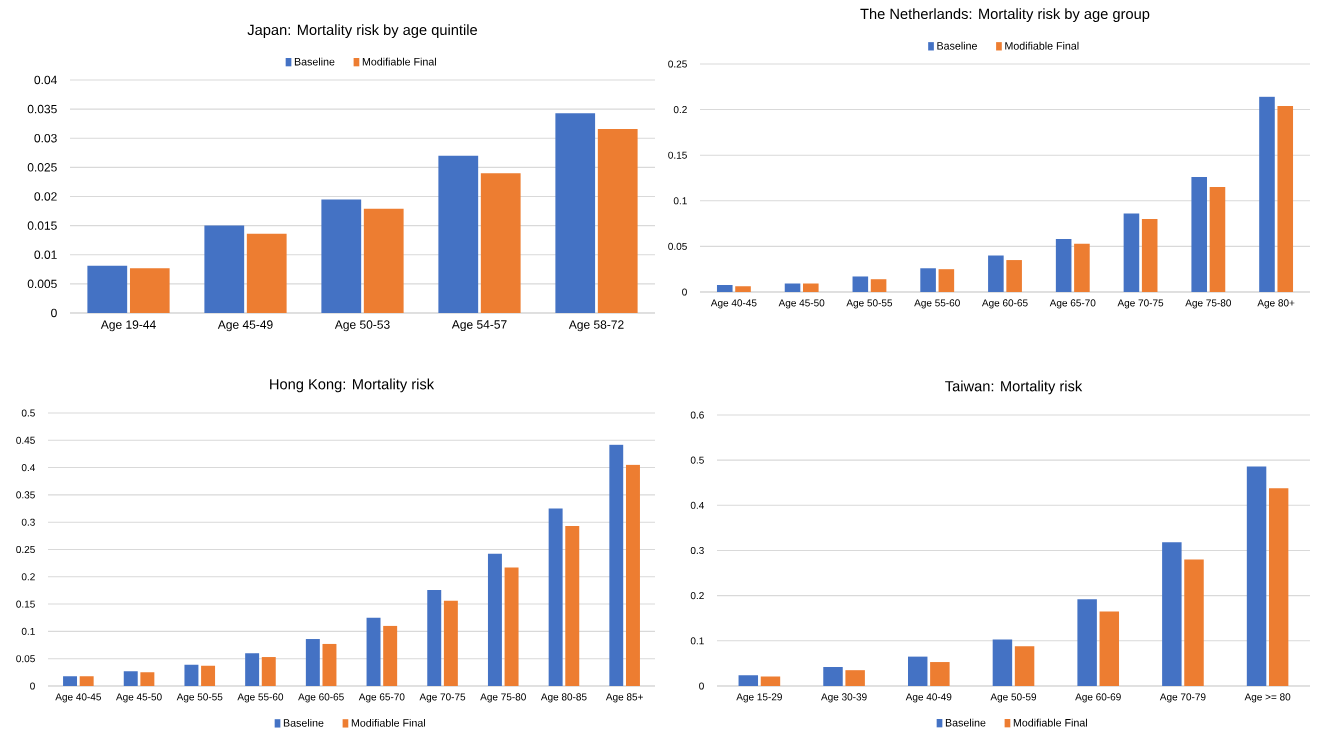 This screenshot has height=737, width=1318. What do you see at coordinates (25, 495) in the screenshot?
I see `y-tick-label: 0.35` at bounding box center [25, 495].